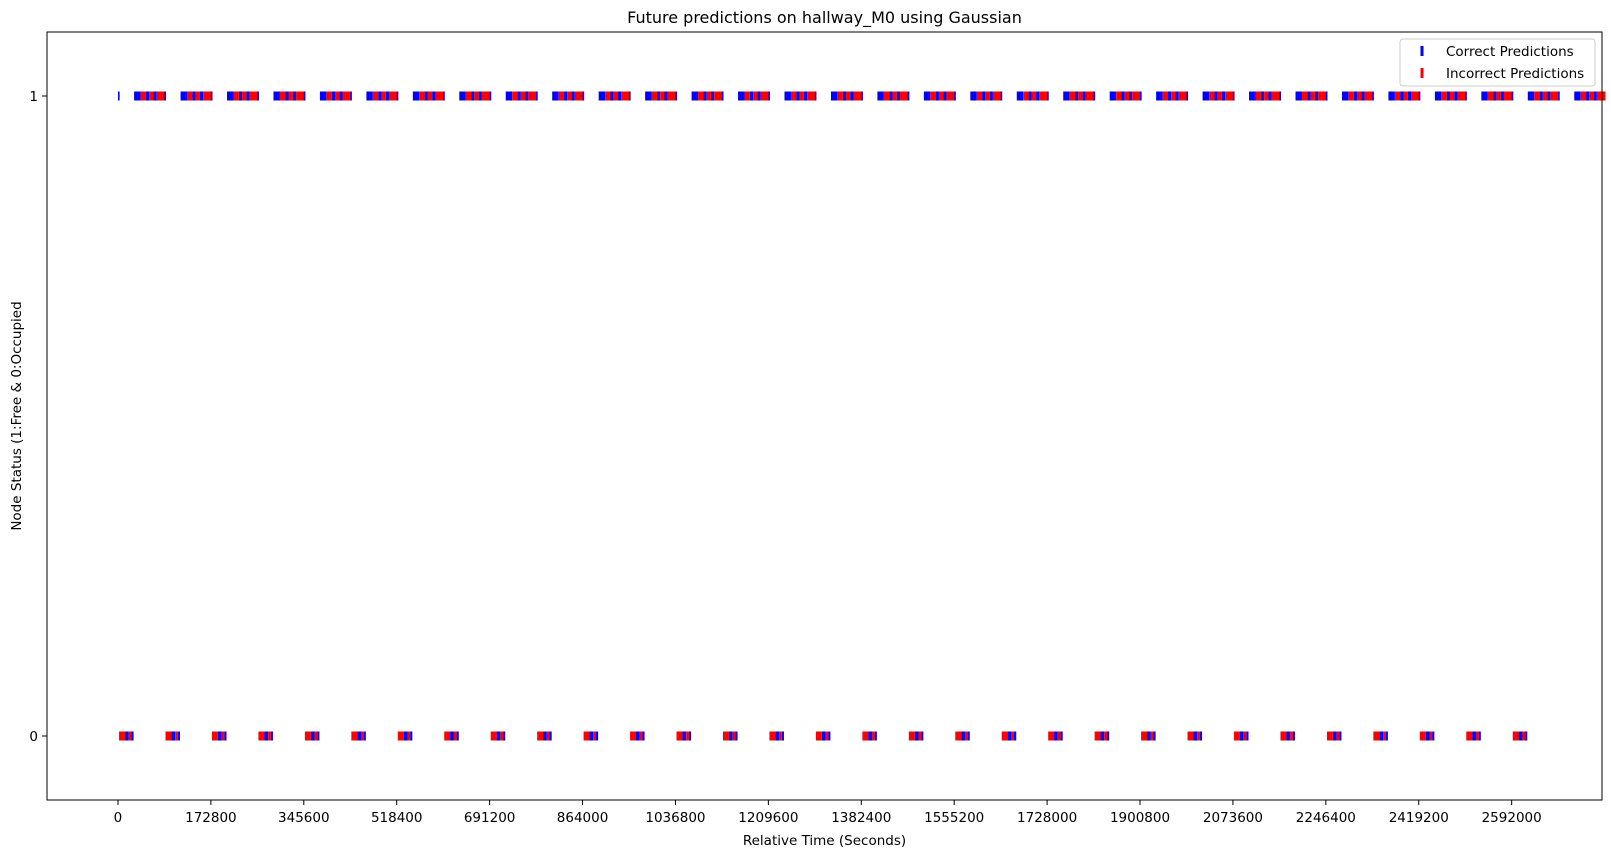 This screenshot has width=1611, height=859. Describe the element at coordinates (768, 818) in the screenshot. I see `x-tick-label: 1209600` at that location.